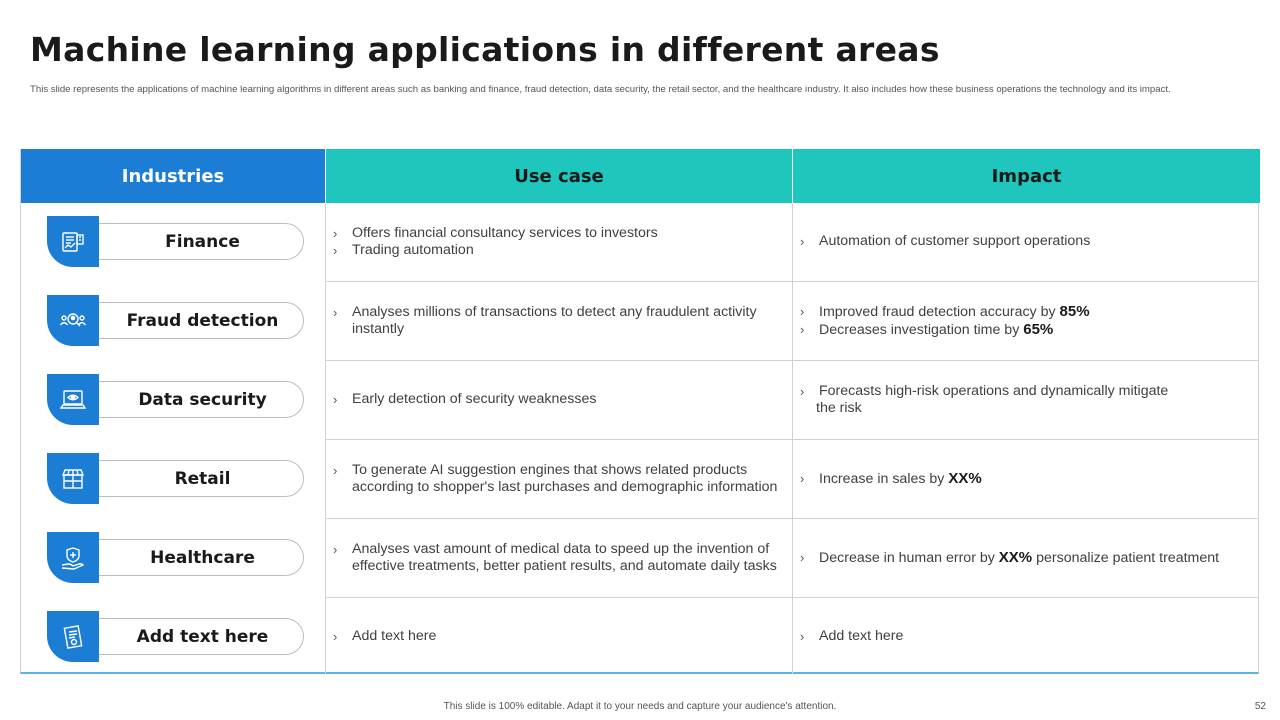 The height and width of the screenshot is (720, 1280). Describe the element at coordinates (187, 399) in the screenshot. I see `industry-name: Data security` at that location.